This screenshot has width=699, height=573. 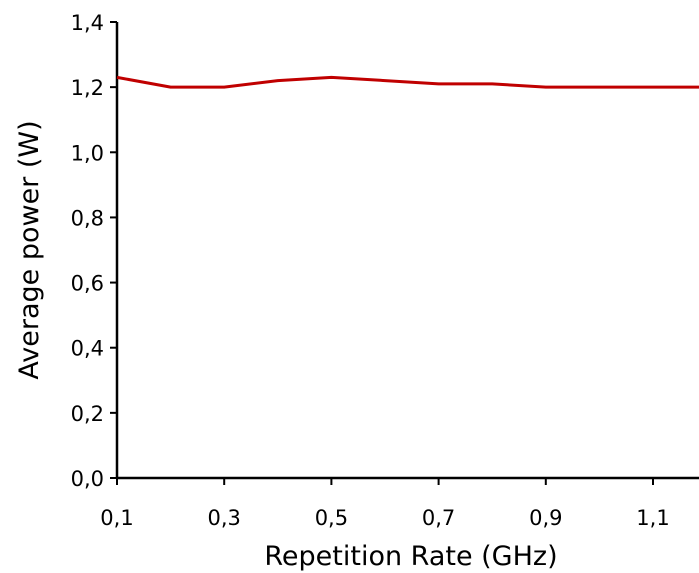 What do you see at coordinates (87, 349) in the screenshot?
I see `y-tick-label: 0,4` at bounding box center [87, 349].